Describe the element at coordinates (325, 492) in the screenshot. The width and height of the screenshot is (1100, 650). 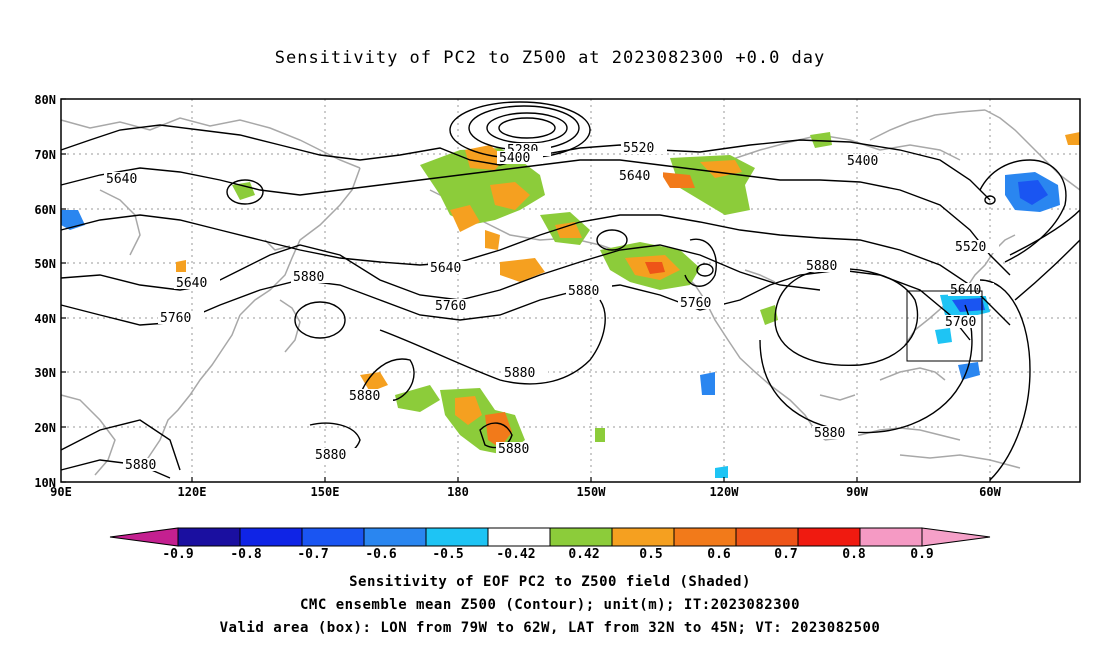
I see `lon-label: 150E` at that location.